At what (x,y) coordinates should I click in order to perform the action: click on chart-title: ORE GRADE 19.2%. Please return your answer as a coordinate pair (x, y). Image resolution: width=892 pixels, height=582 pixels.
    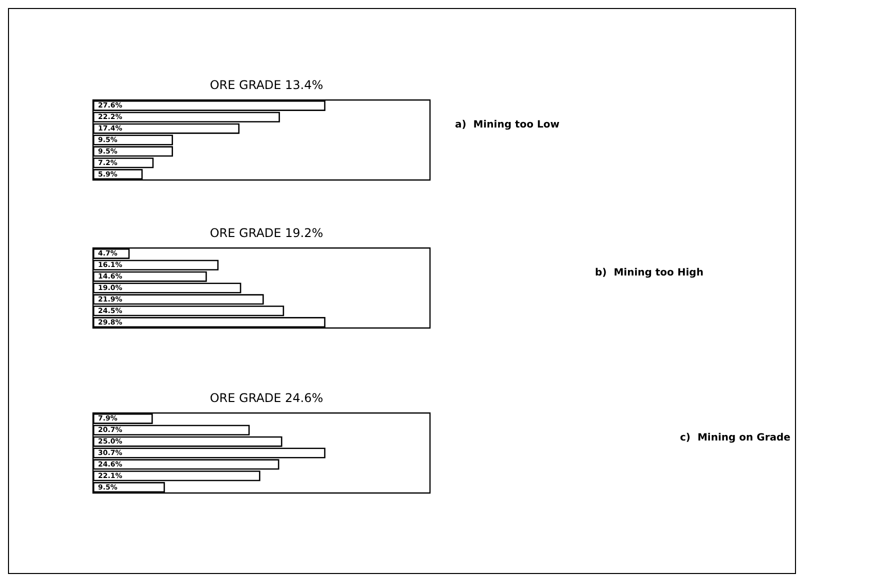
    Looking at the image, I should click on (267, 233).